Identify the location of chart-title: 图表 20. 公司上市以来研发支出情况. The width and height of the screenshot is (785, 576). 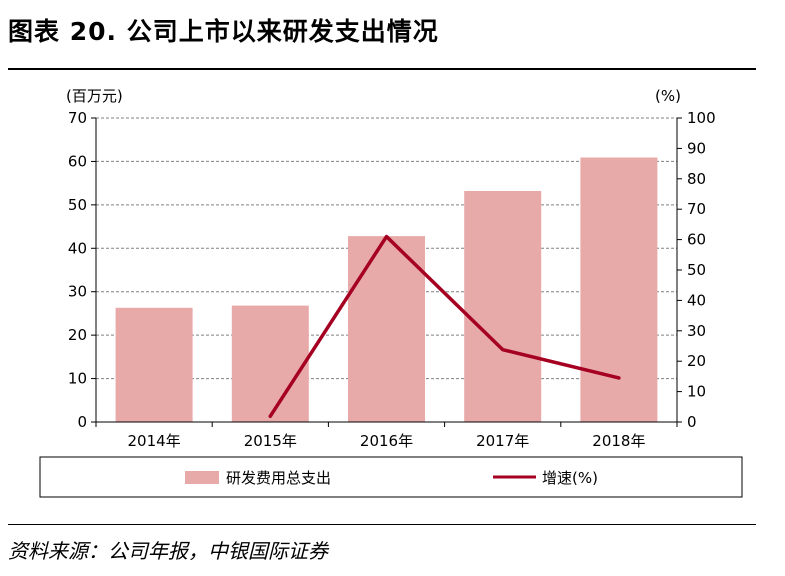
(223, 31).